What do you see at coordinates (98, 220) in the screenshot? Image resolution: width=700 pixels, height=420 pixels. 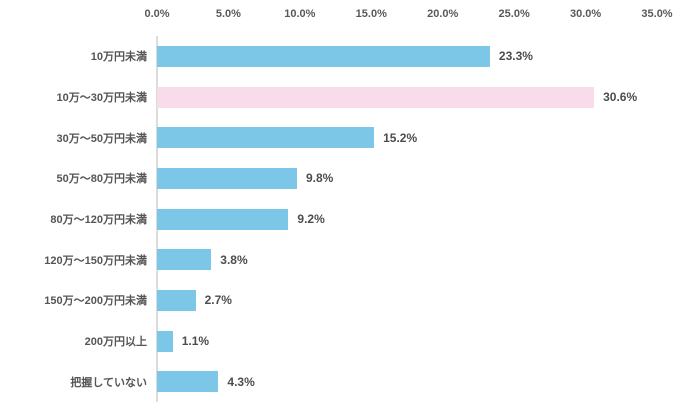 I see `category-label: 80万〜120万円未満` at bounding box center [98, 220].